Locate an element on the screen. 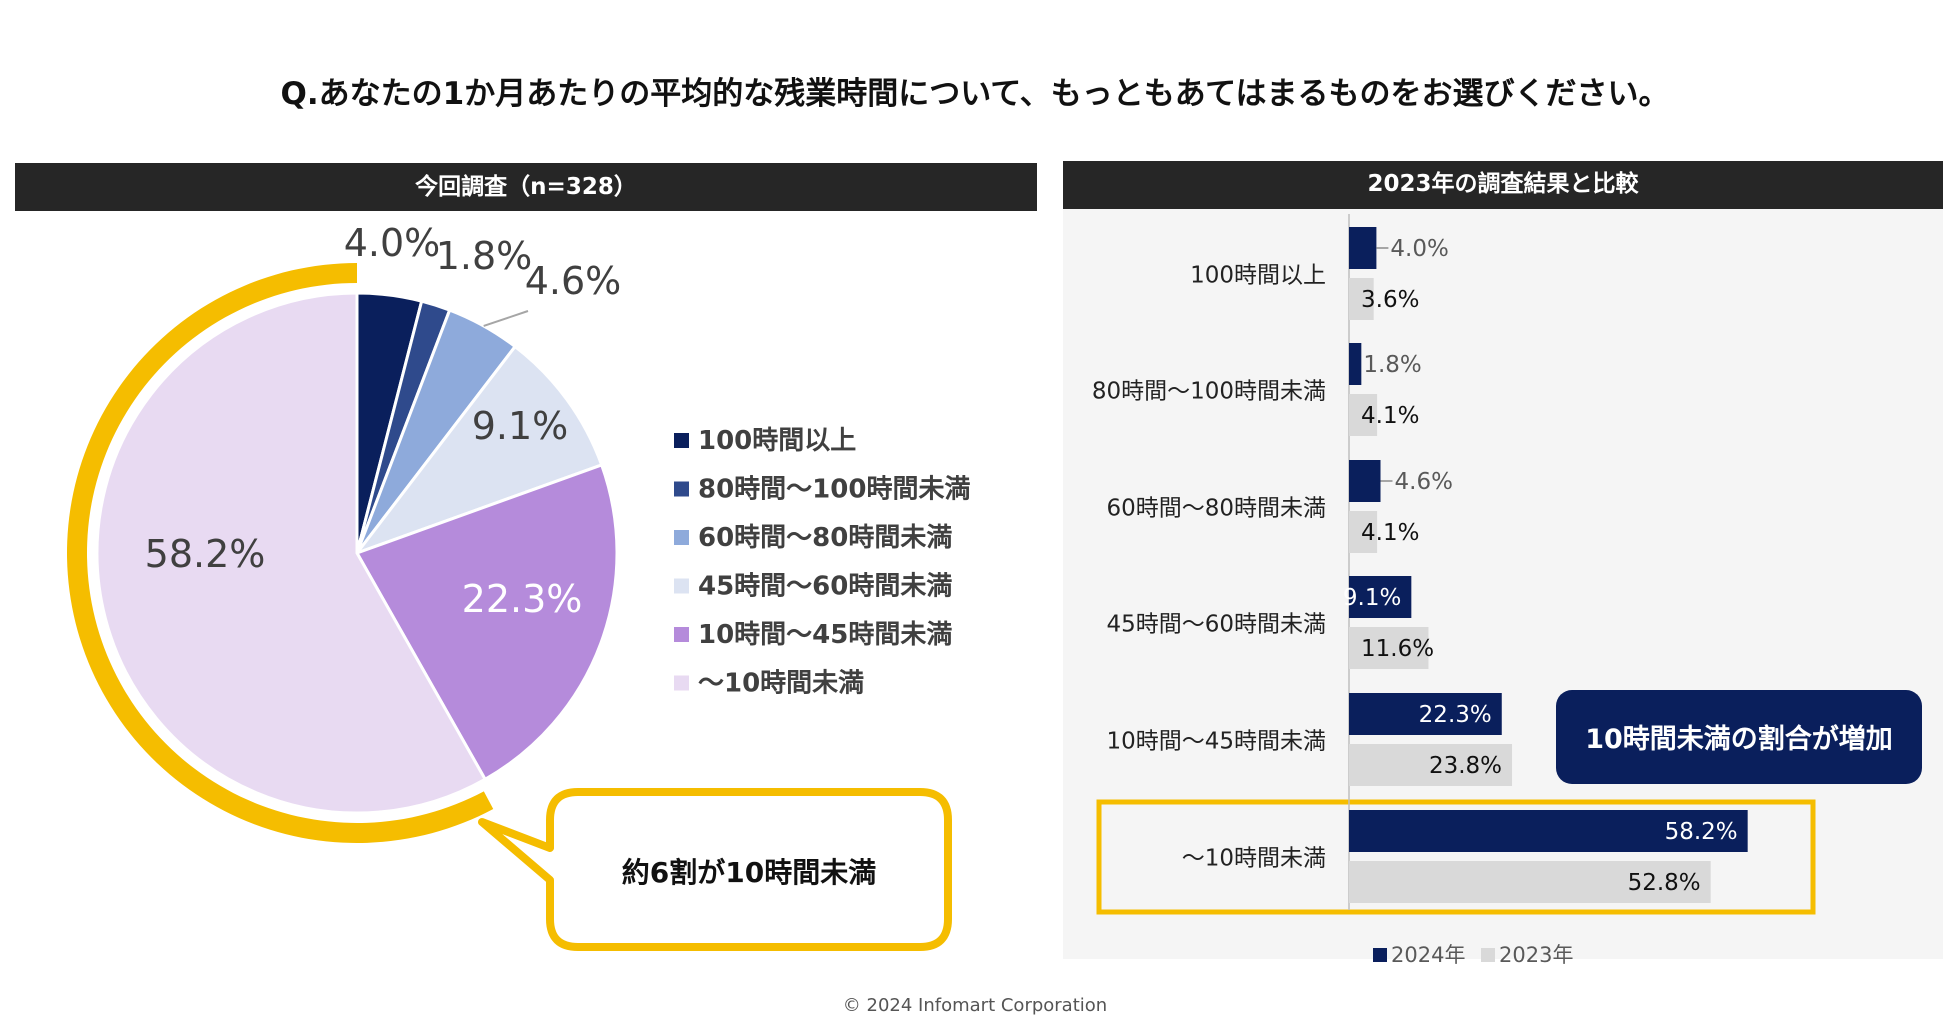  bar-2023-value-label: 52.8% is located at coordinates (1664, 883).